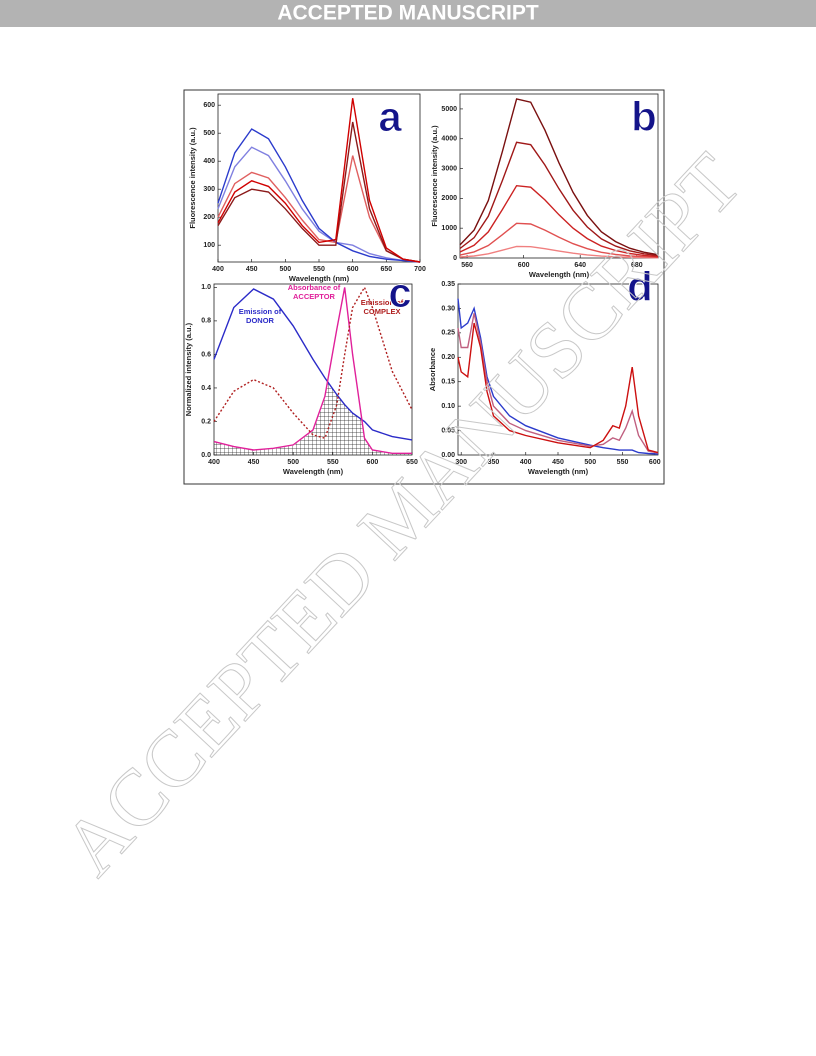  I want to click on y-tick-label: 0.00, so click(448, 455).